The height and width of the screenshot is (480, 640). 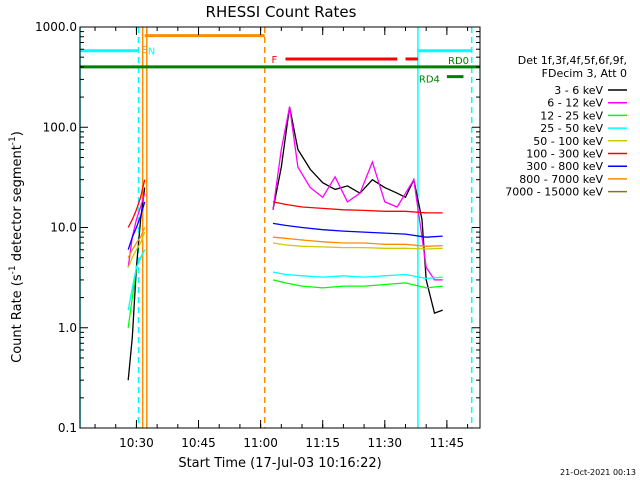 What do you see at coordinates (322, 443) in the screenshot?
I see `x-tick-label-3: 11:15` at bounding box center [322, 443].